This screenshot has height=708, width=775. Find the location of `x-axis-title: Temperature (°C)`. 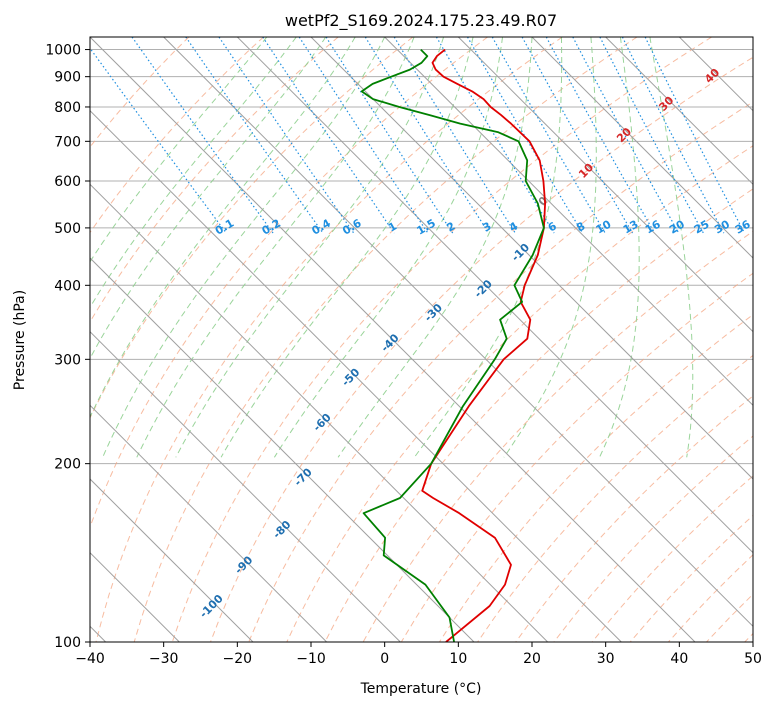

x-axis-title: Temperature (°C) is located at coordinates (421, 689).